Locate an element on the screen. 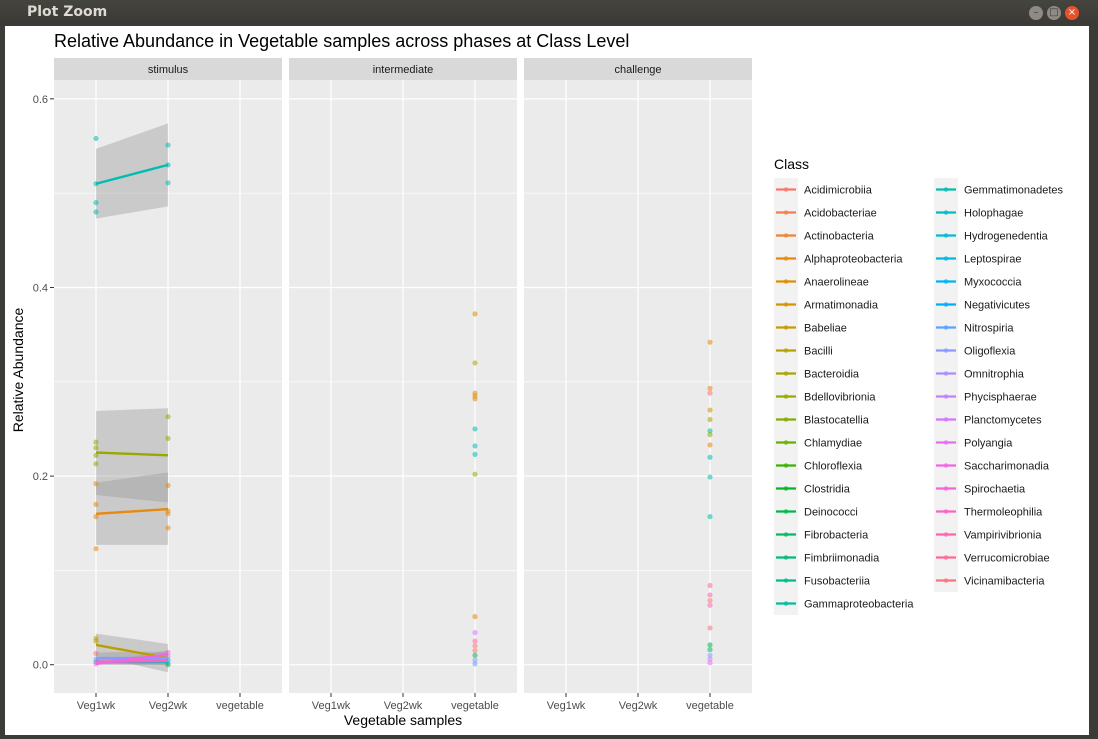  legend-key-column is located at coordinates (946, 385).